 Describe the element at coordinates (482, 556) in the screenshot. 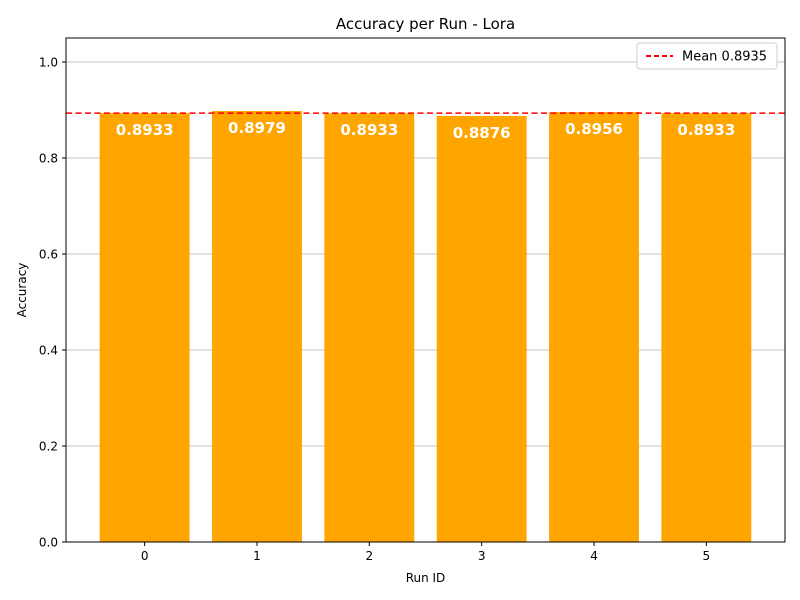

I see `x-tick-label: 3` at that location.